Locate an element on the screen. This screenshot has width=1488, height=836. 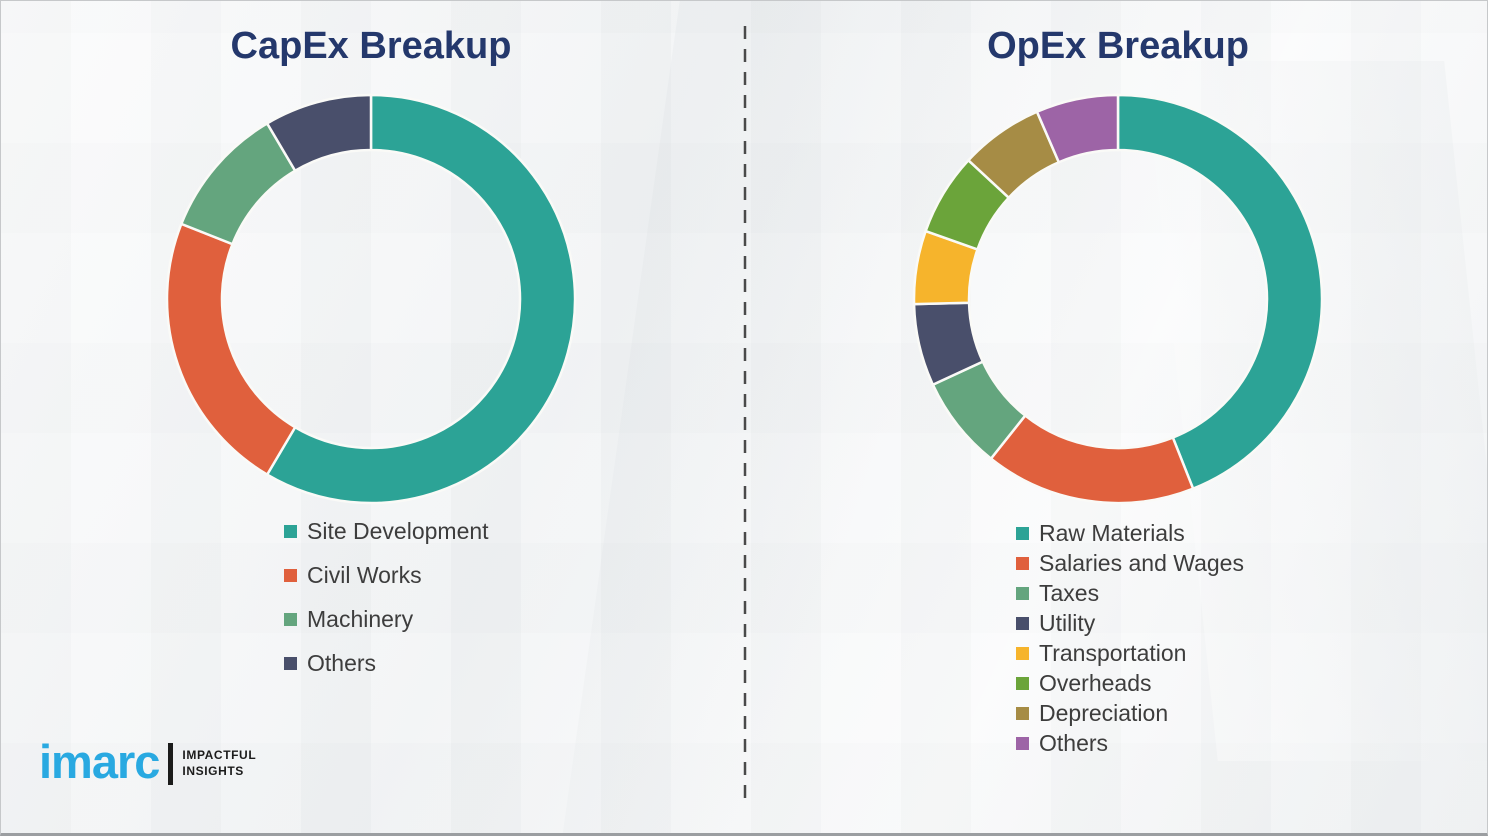
opex-segment-raw-materials is located at coordinates (1220, 292).